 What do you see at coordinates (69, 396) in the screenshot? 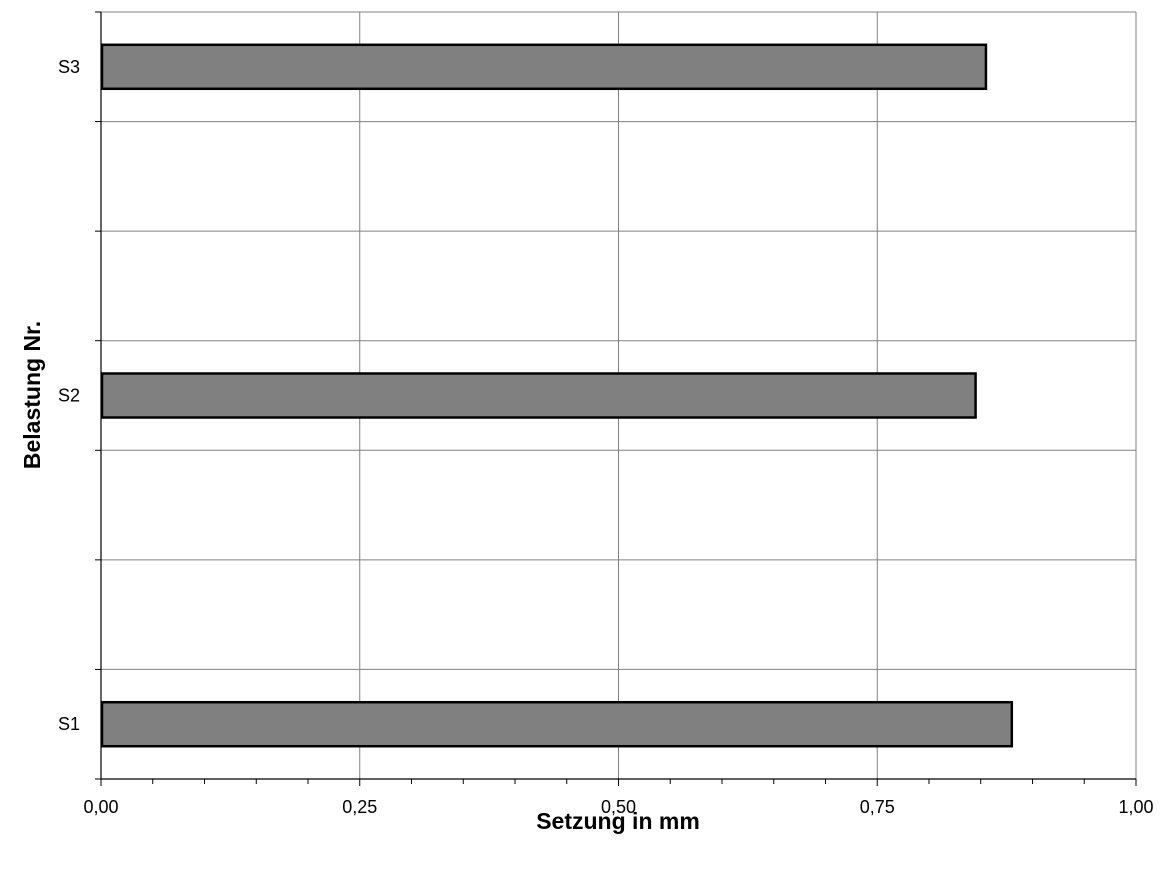
I see `y-tick-label: S2` at bounding box center [69, 396].